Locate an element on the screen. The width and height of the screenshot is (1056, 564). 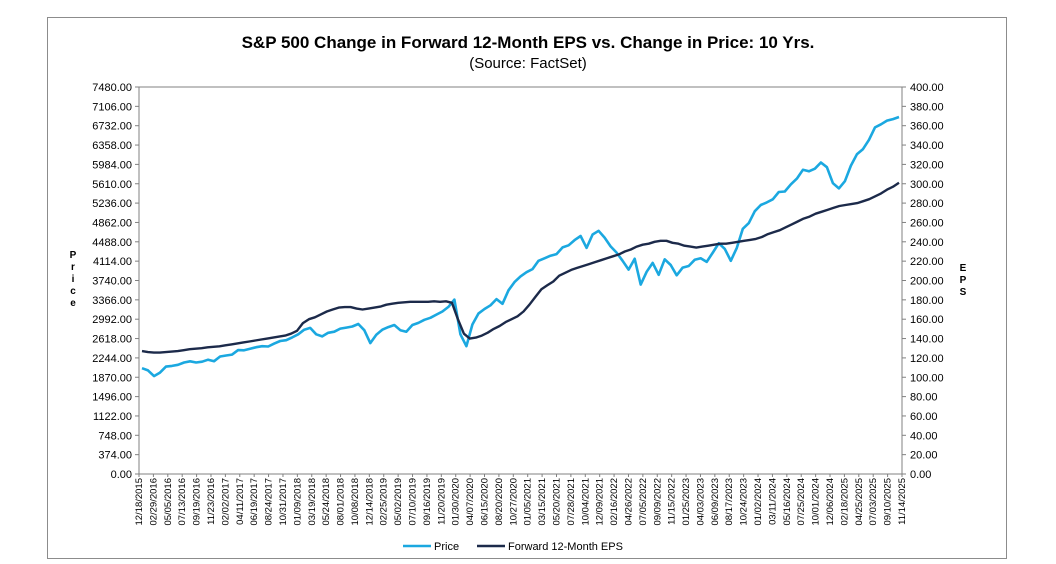
x-tick-label: 12/09/2021 is located at coordinates (600, 502).